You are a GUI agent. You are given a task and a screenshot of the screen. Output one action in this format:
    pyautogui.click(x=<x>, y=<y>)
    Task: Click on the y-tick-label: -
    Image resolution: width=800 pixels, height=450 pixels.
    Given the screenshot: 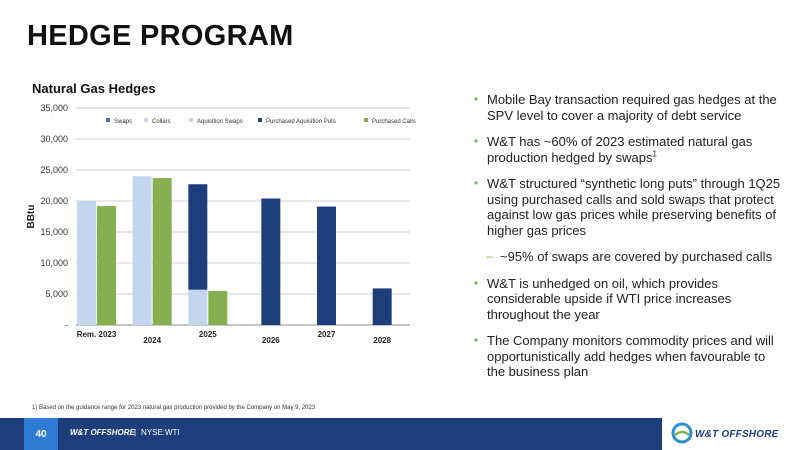 What is the action you would take?
    pyautogui.click(x=66, y=325)
    